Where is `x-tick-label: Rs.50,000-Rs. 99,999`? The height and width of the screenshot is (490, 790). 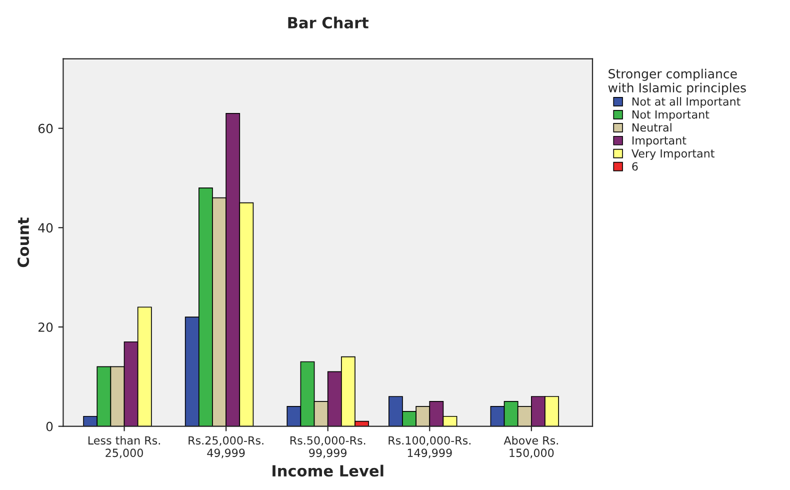 x-tick-label: Rs.50,000-Rs. 99,999 is located at coordinates (328, 447).